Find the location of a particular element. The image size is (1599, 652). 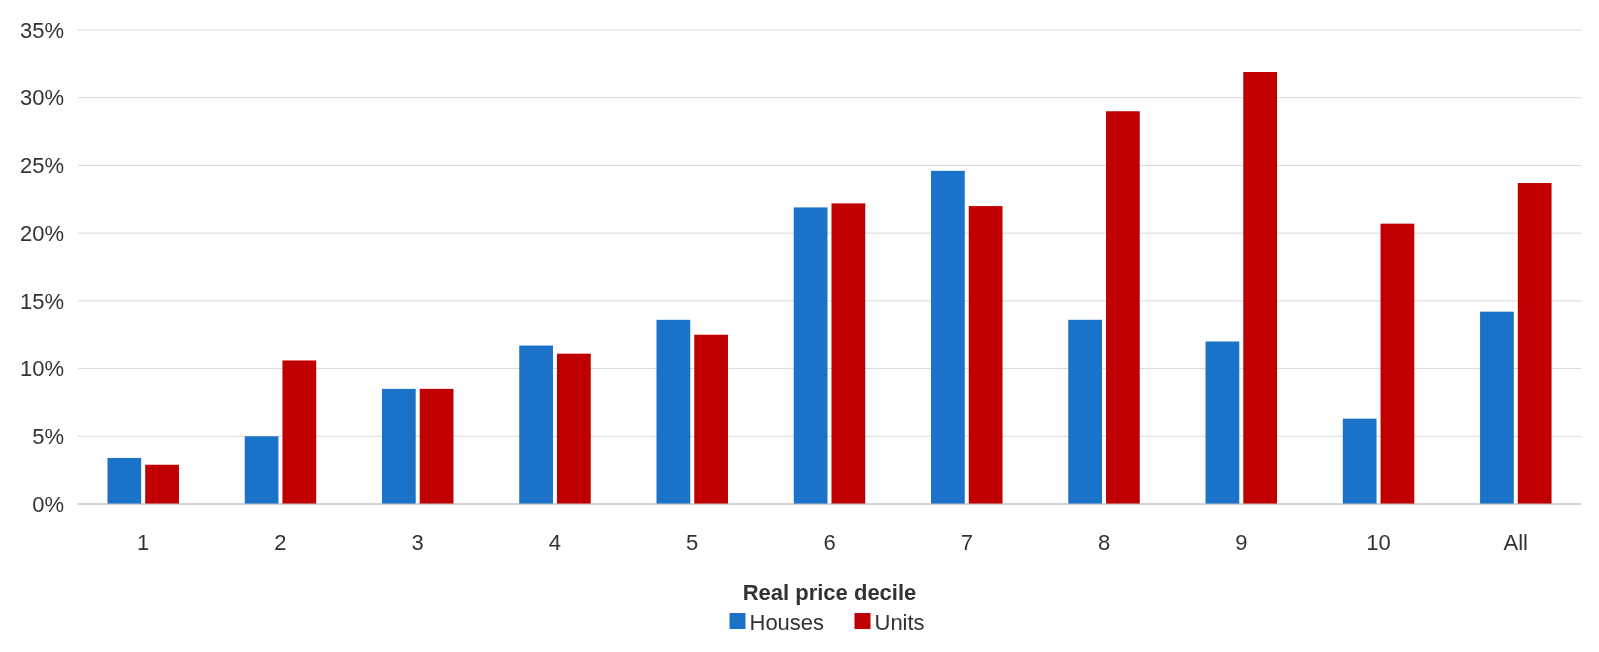

x-axis-title: Real price decile is located at coordinates (829, 592).